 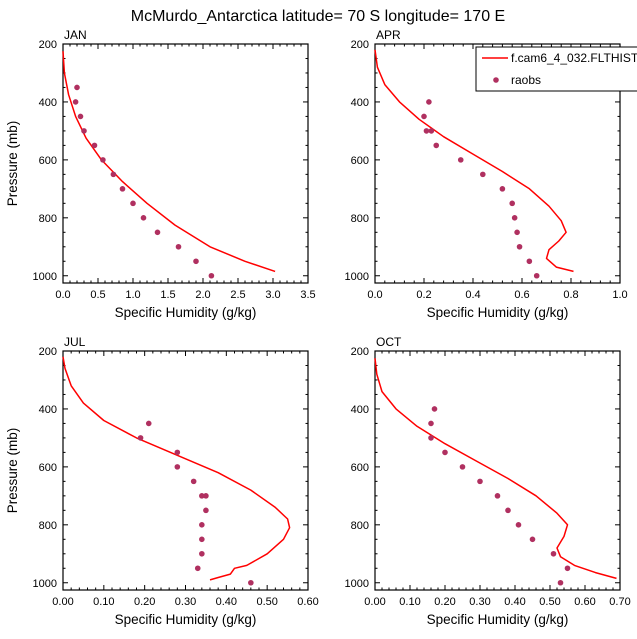 What do you see at coordinates (226, 602) in the screenshot?
I see `x-tick-label: 0.40` at bounding box center [226, 602].